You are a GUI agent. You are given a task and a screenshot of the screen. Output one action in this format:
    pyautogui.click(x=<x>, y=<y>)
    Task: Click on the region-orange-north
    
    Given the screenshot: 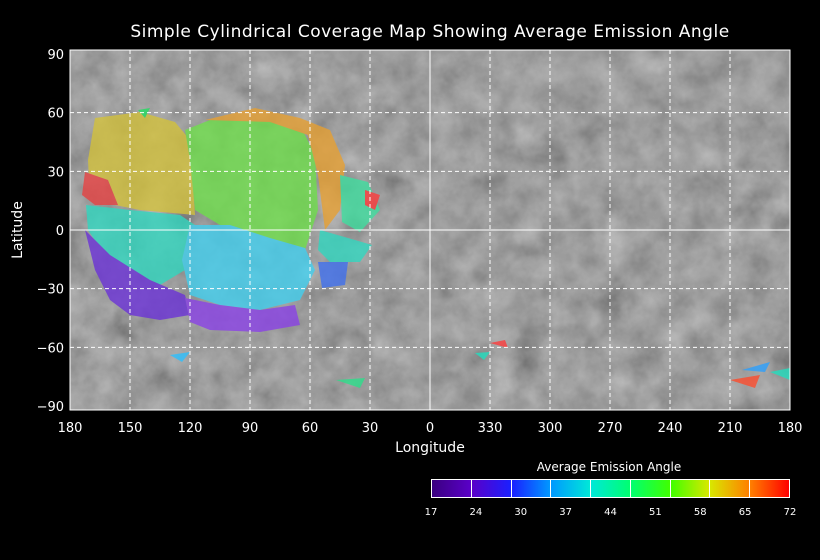 What is the action you would take?
    pyautogui.click(x=275, y=169)
    